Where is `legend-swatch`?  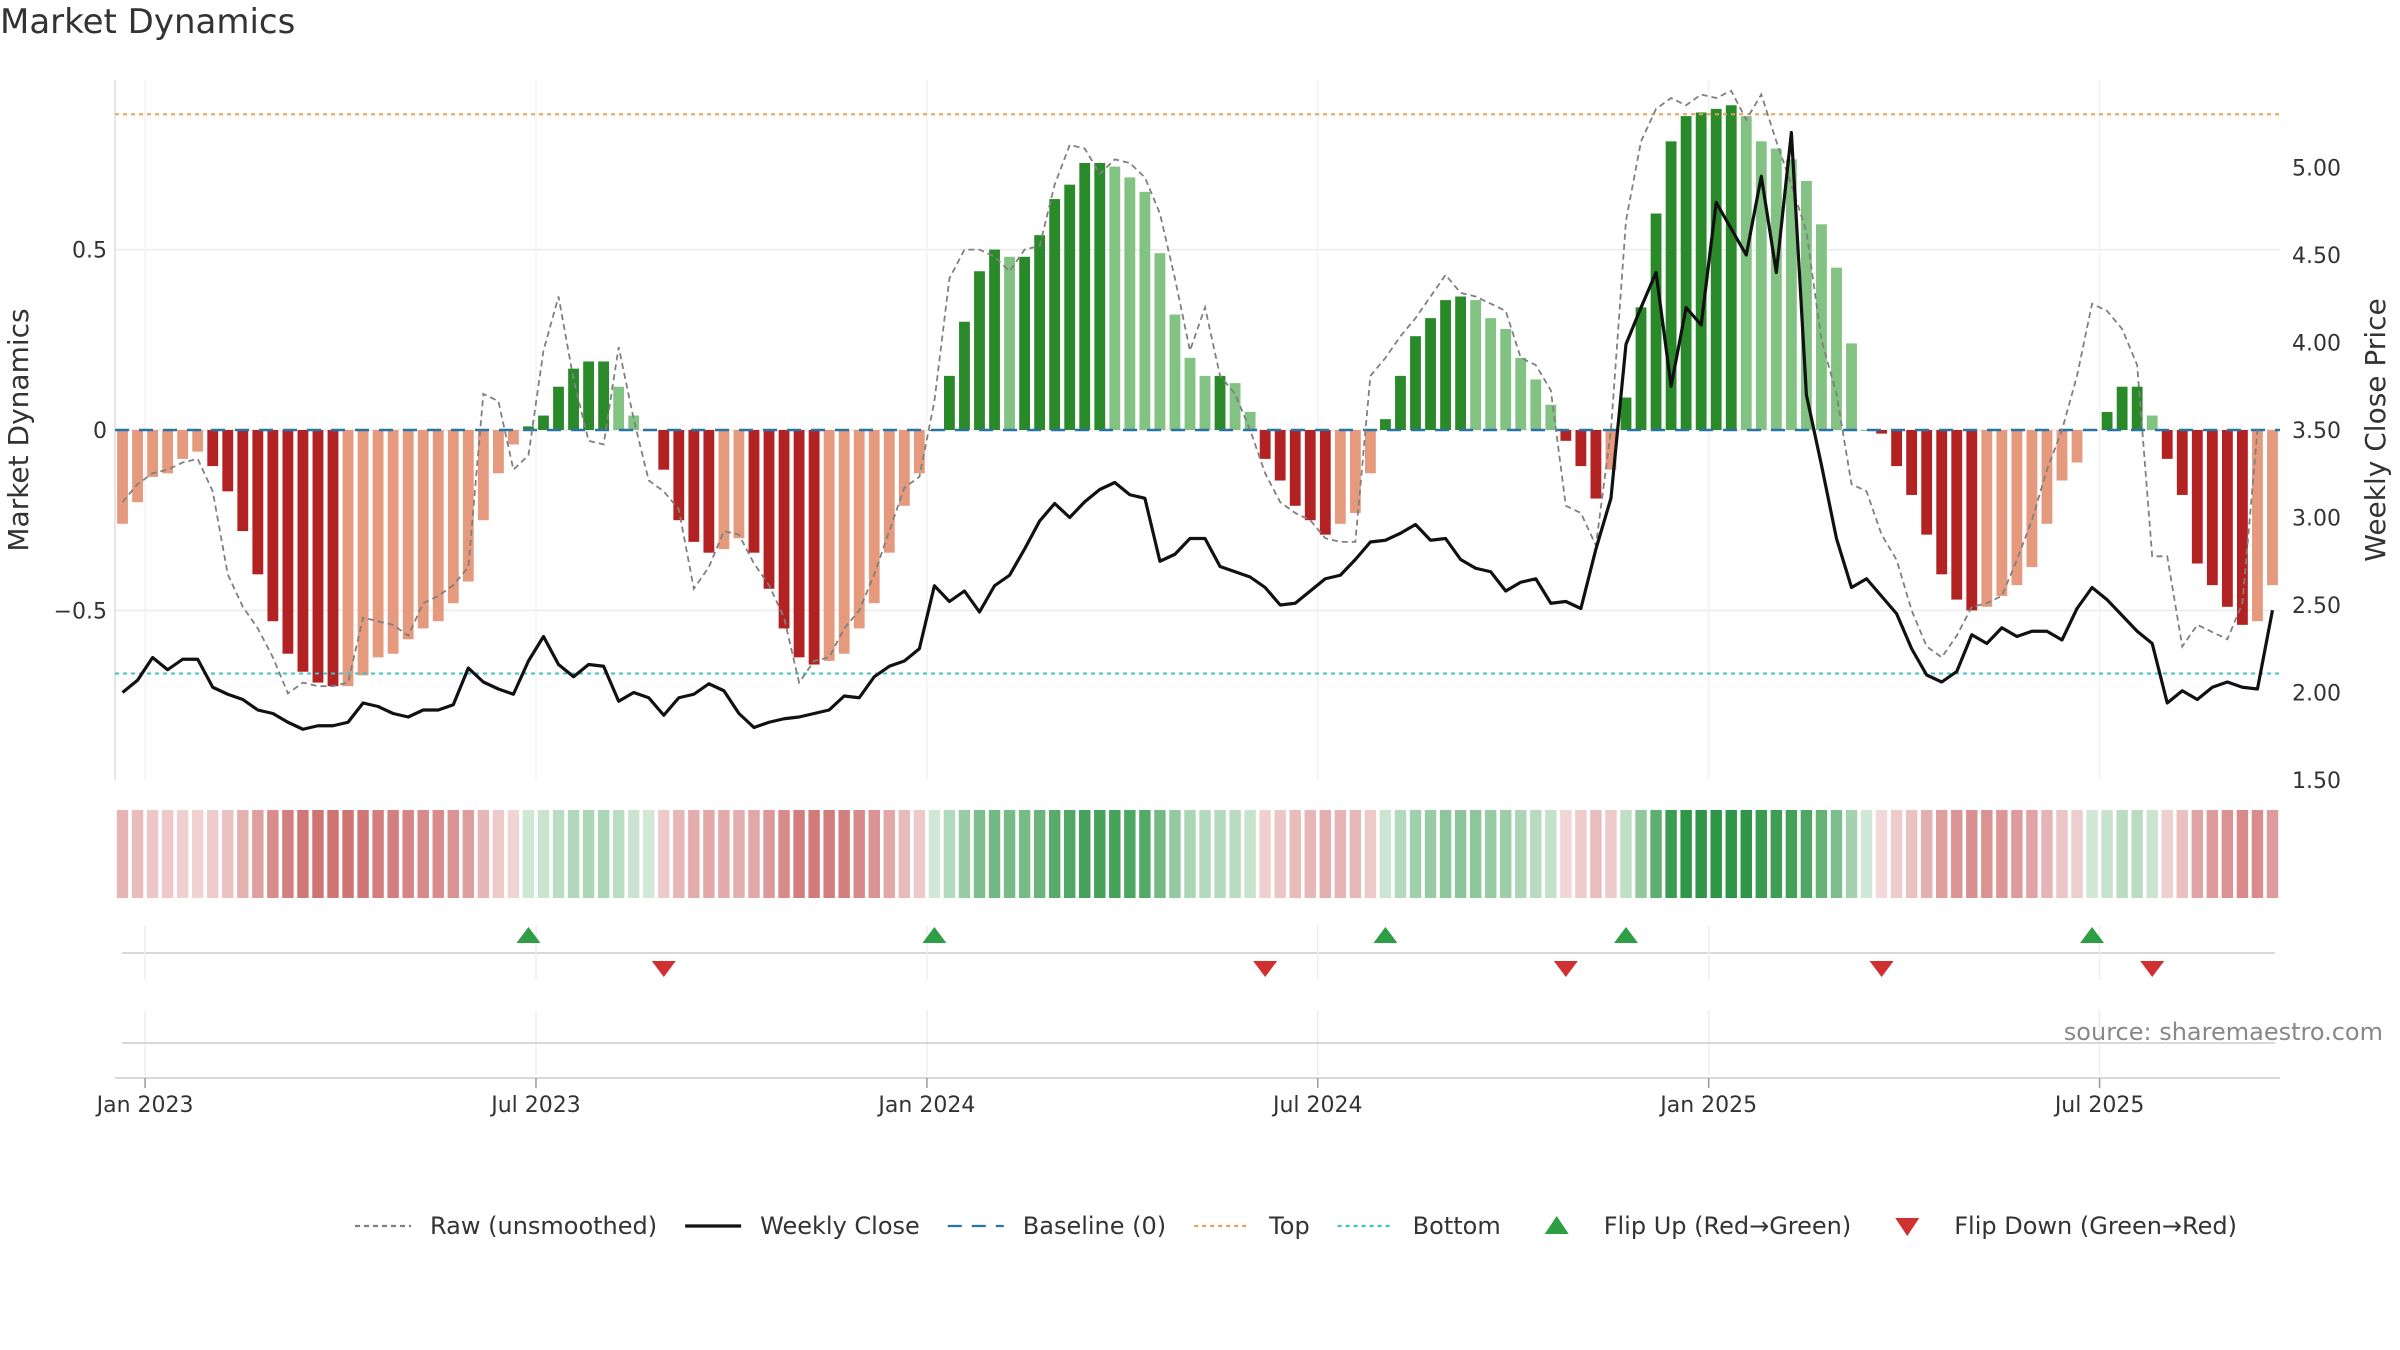
legend-swatch is located at coordinates (1907, 1227).